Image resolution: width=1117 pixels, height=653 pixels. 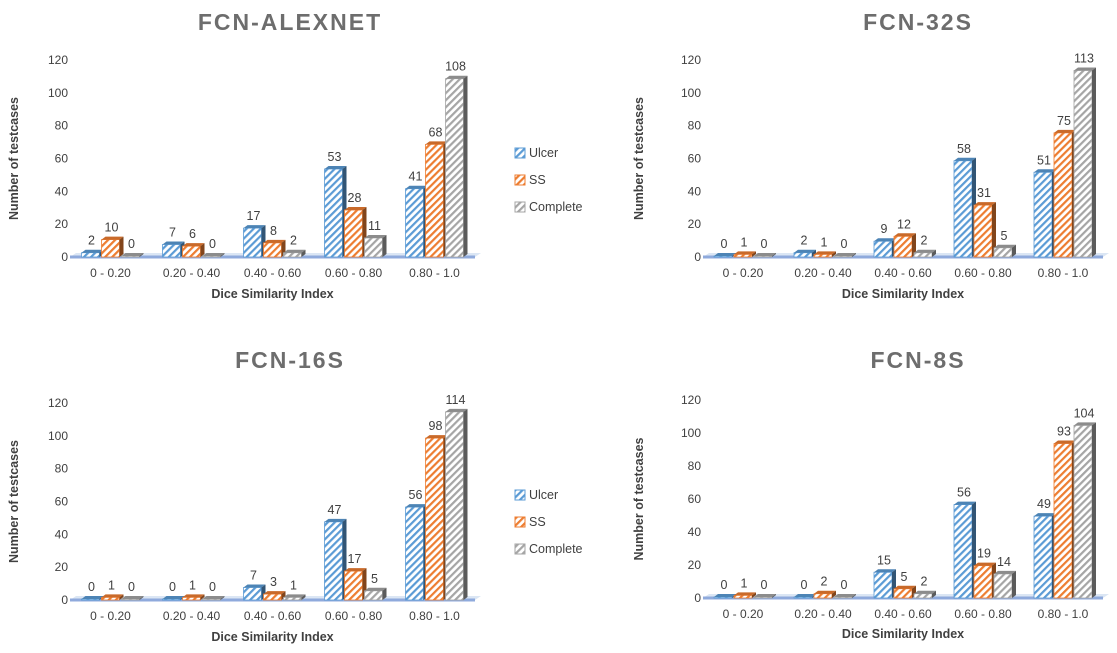 I want to click on data-label: 104, so click(x=1084, y=413).